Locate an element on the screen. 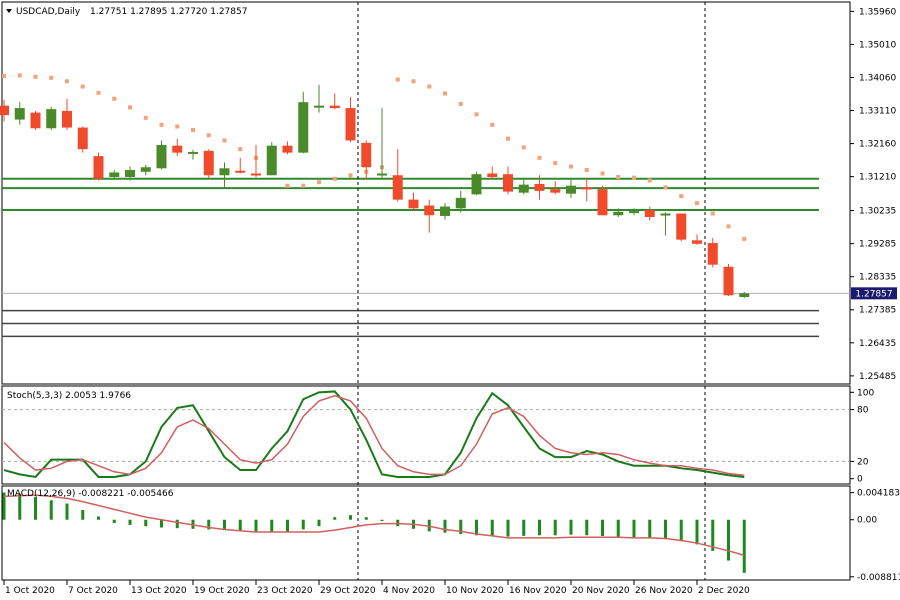 This screenshot has height=600, width=900. time-tick-label: 20 Nov 2020 is located at coordinates (601, 591).